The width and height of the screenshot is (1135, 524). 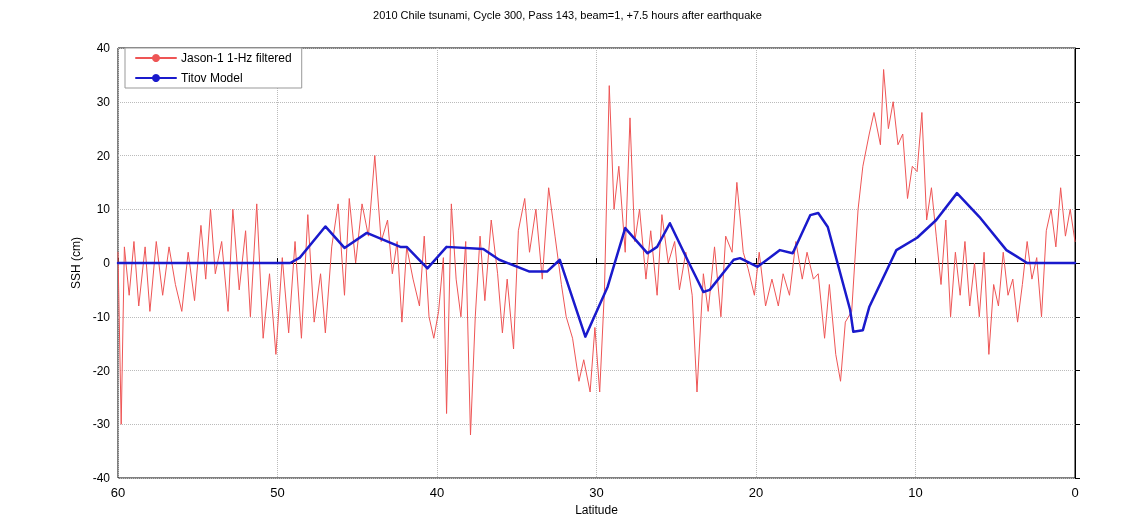 What do you see at coordinates (75, 263) in the screenshot?
I see `y-axis-title: SSH (cm)` at bounding box center [75, 263].